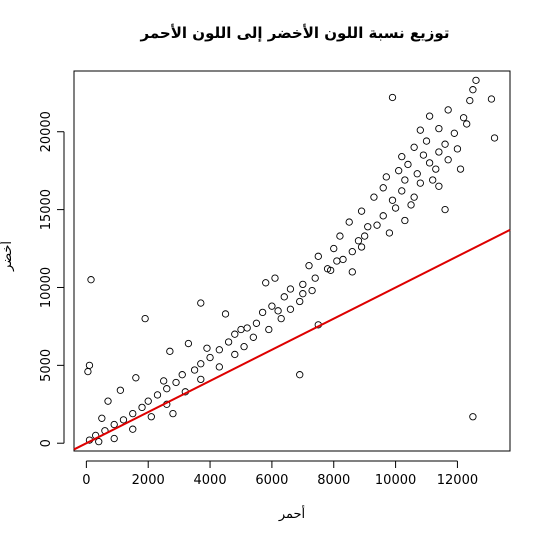  I want to click on y-tick-label: 0, so click(46, 443).